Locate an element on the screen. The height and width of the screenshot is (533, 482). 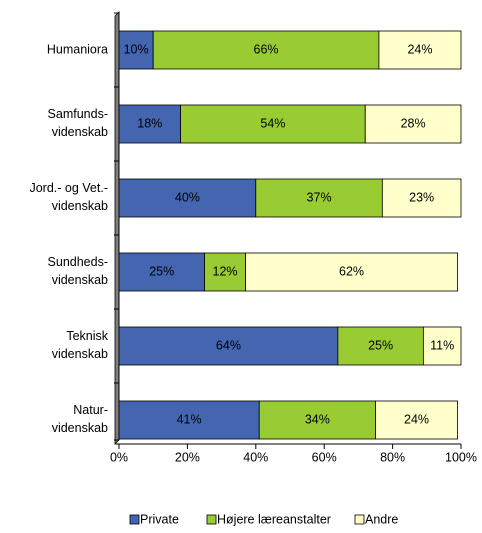
data-label: 28% is located at coordinates (413, 123).